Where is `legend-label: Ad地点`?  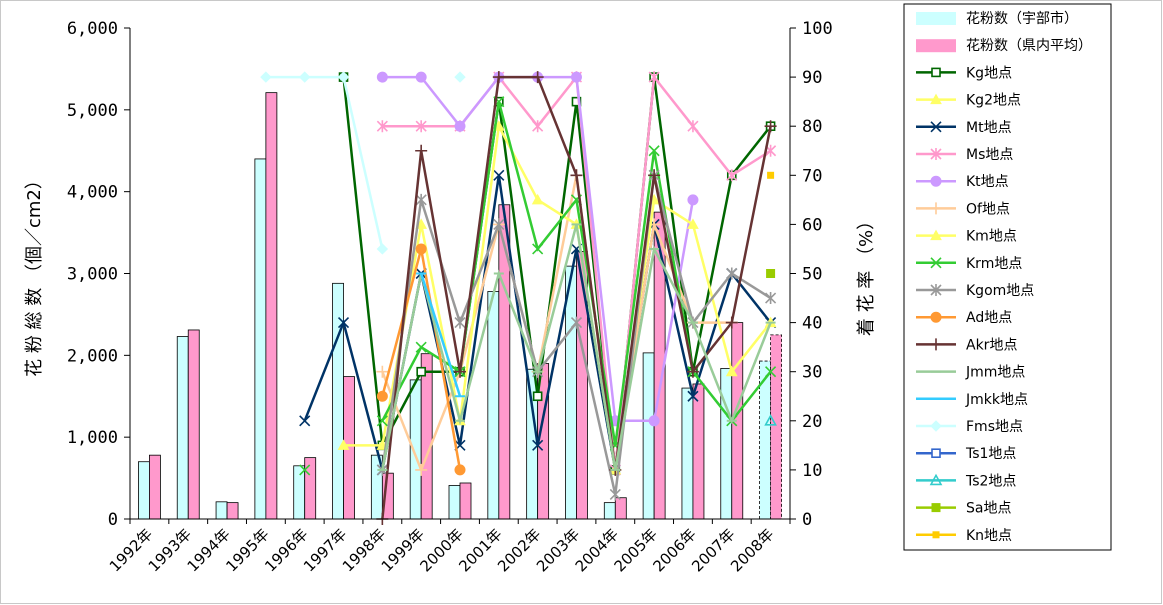
legend-label: Ad地点 is located at coordinates (989, 318).